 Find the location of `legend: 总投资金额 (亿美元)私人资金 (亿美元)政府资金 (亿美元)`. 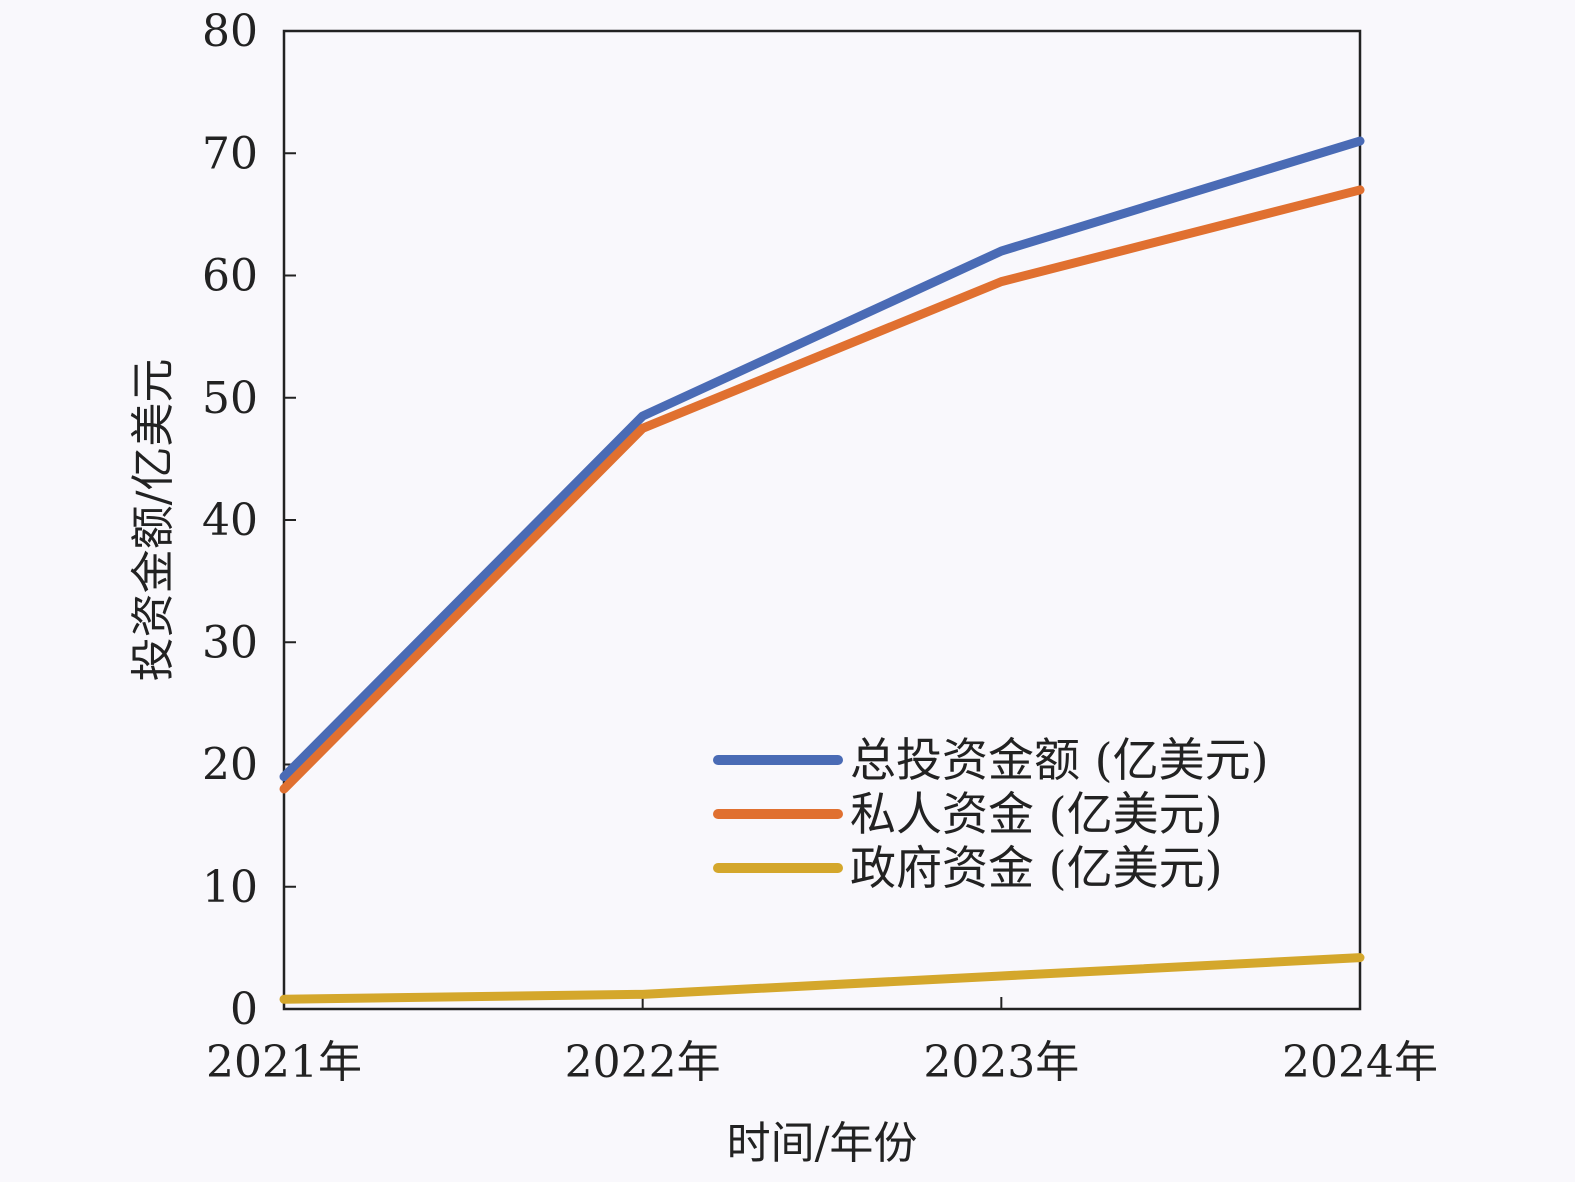

legend: 总投资金额 (亿美元)私人资金 (亿美元)政府资金 (亿美元) is located at coordinates (991, 814).